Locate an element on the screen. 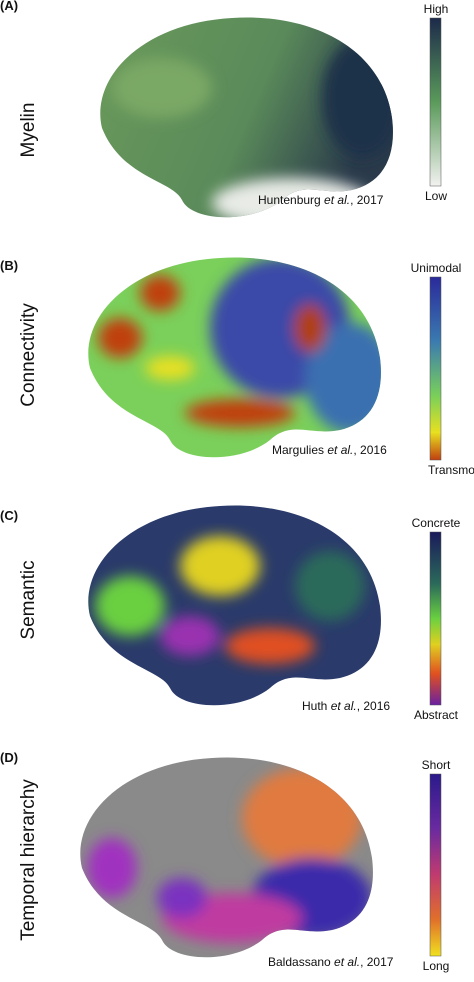  scale-top-label: Concrete is located at coordinates (436, 523).